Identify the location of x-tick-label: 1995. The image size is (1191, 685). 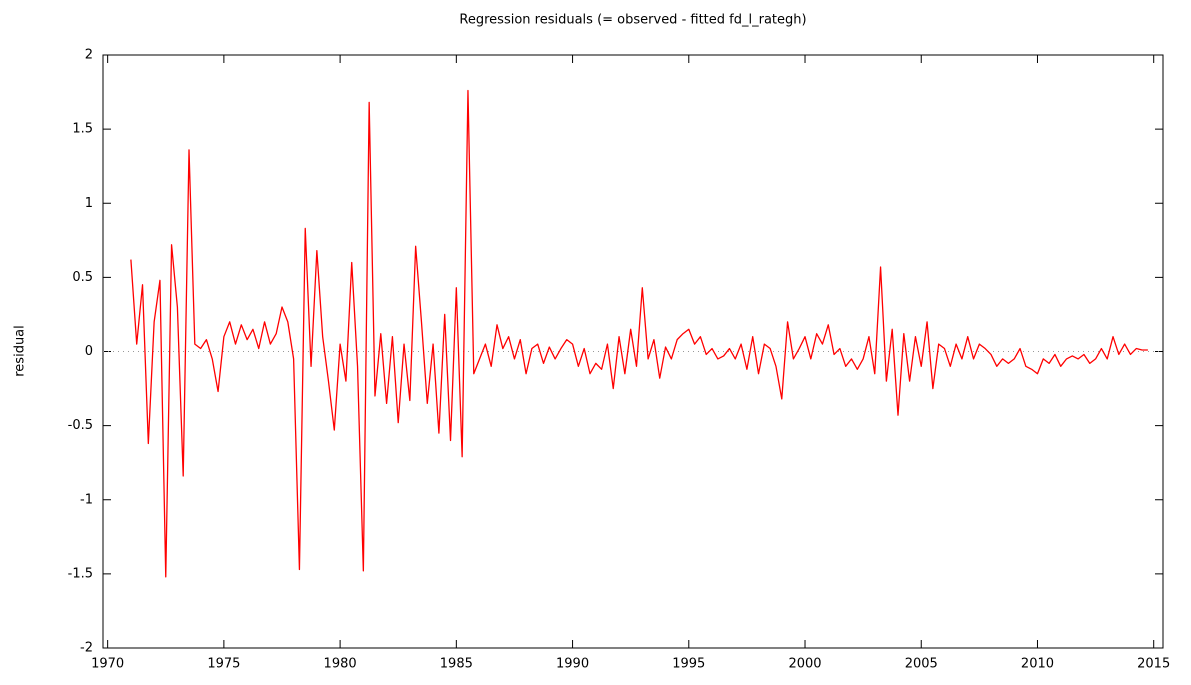
(688, 664).